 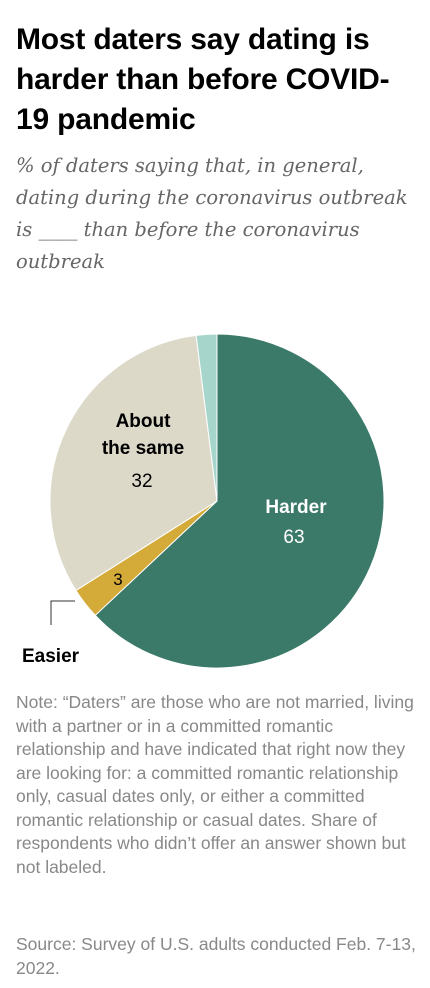 I want to click on pie-slice-about-the-same, so click(x=133, y=463).